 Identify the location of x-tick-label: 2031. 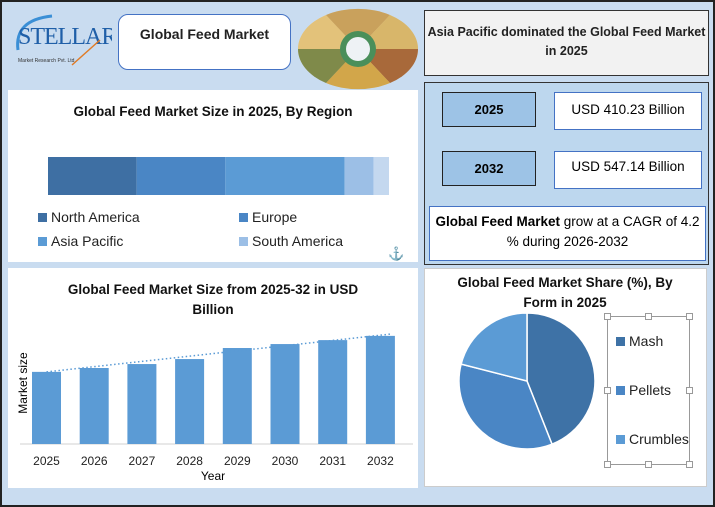
(332, 461).